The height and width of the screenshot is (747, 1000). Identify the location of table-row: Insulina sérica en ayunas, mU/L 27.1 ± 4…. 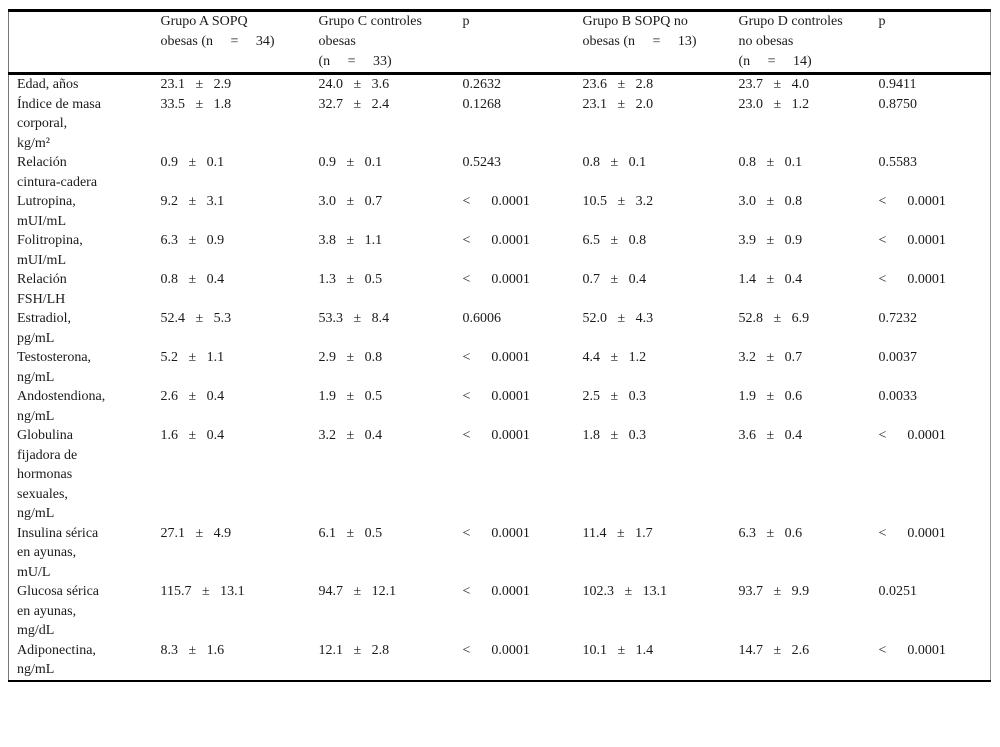
(500, 553).